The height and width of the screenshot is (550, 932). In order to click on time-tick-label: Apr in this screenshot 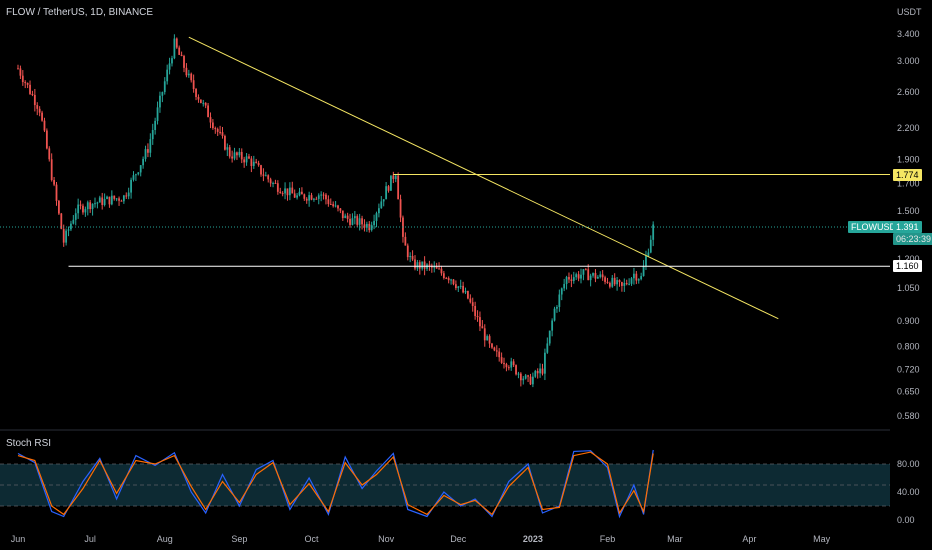, I will do `click(749, 539)`.